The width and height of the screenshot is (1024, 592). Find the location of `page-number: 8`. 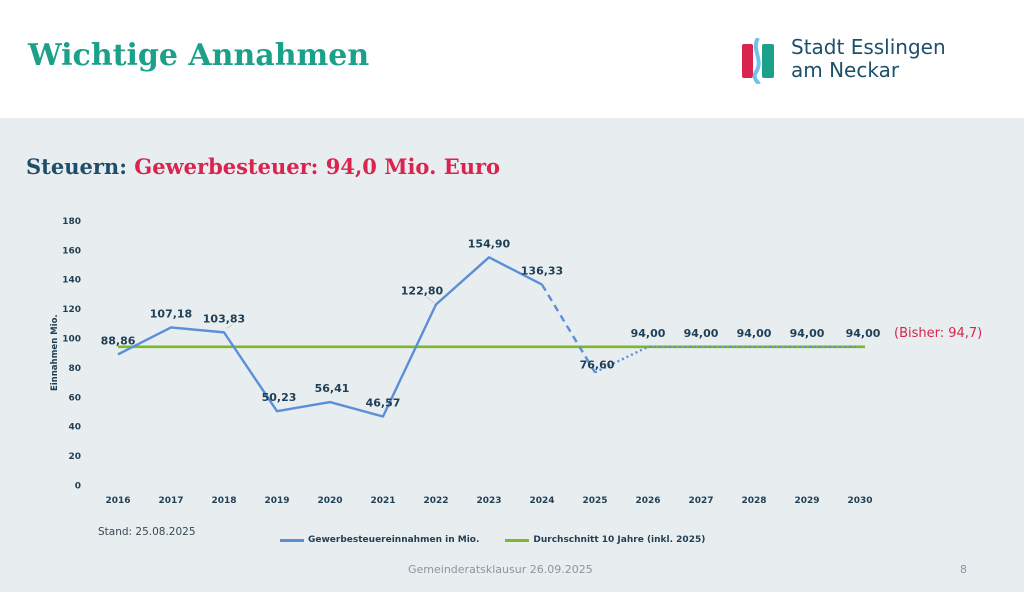

page-number: 8 is located at coordinates (963, 569).